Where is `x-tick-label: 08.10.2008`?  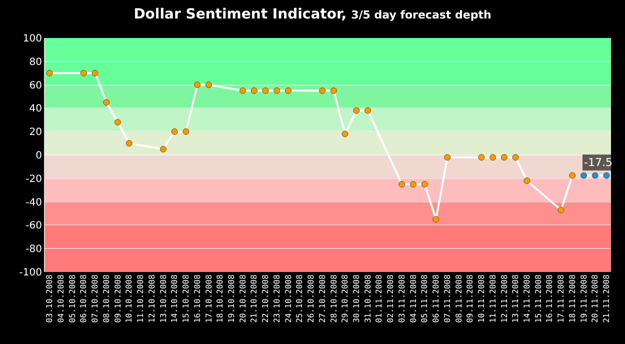 x-tick-label: 08.10.2008 is located at coordinates (106, 298).